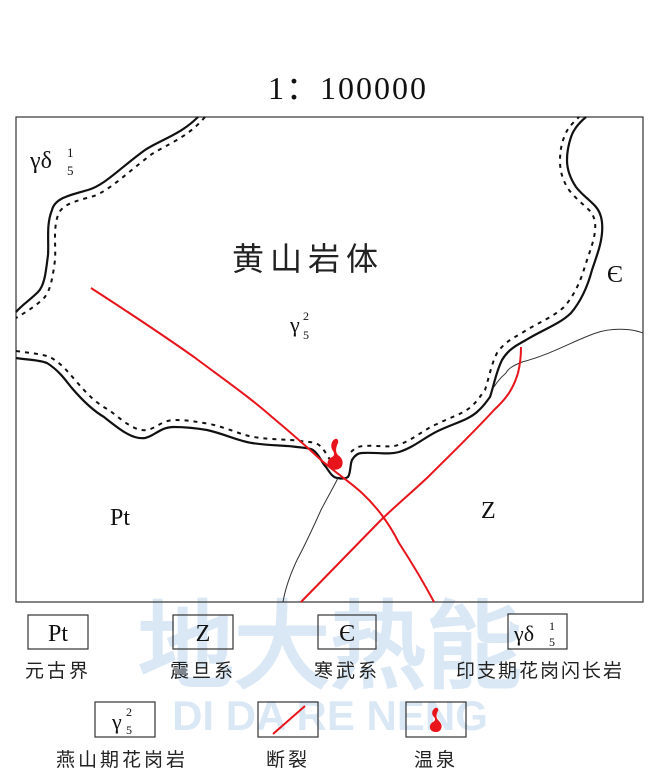  I want to click on legend-item-fault: 断裂, so click(288, 736).